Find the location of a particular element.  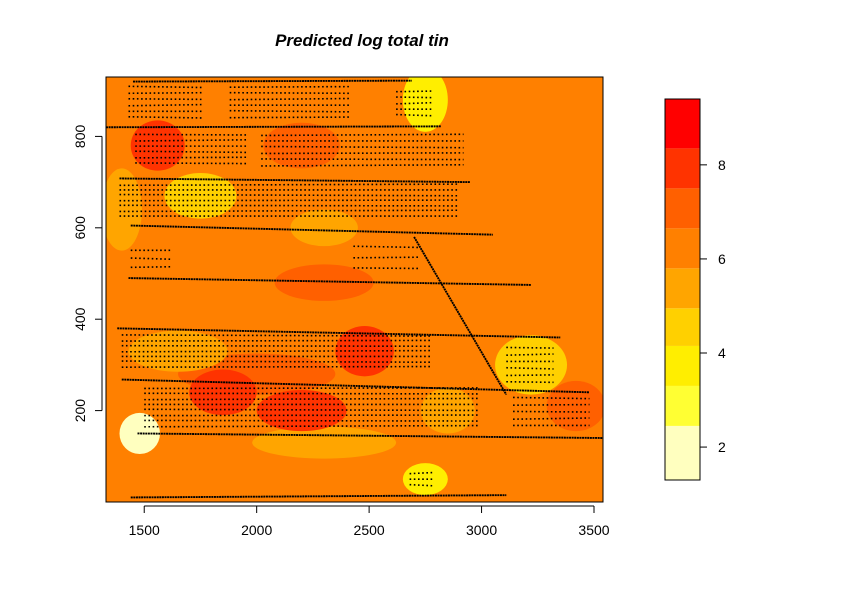

x-tick-label: 2500 is located at coordinates (369, 530).